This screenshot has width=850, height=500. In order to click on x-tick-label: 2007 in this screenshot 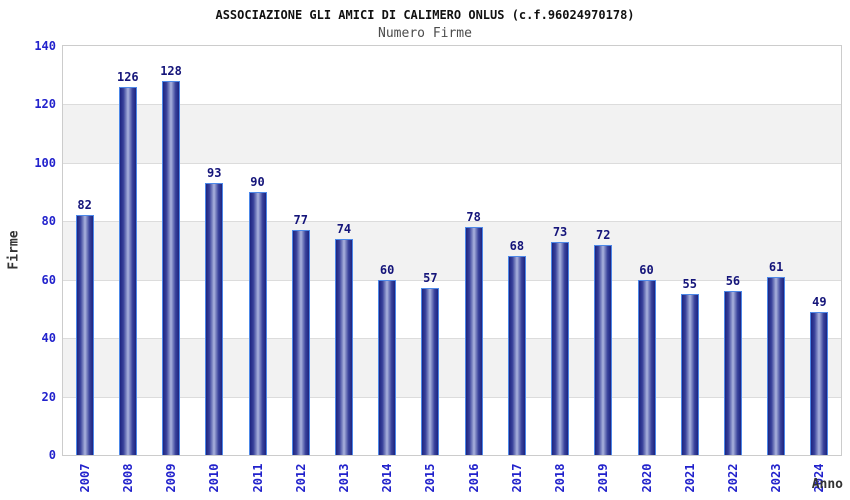, I will do `click(84, 478)`.